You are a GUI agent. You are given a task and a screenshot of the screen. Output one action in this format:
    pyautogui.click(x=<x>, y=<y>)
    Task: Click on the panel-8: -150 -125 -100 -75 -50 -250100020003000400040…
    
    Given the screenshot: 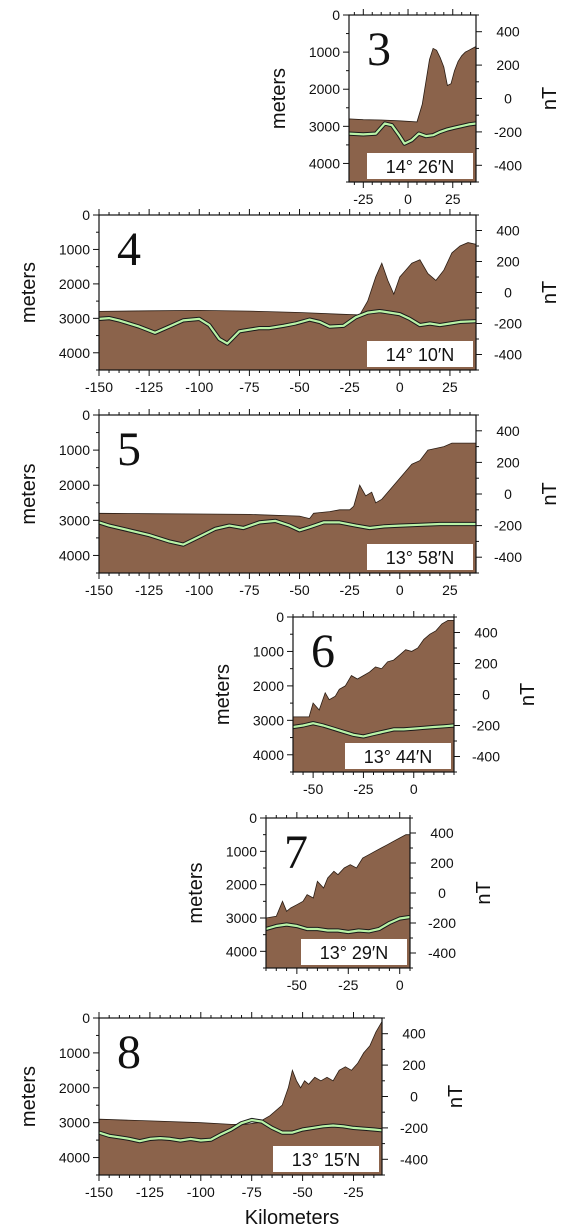 What is the action you would take?
    pyautogui.click(x=242, y=1105)
    